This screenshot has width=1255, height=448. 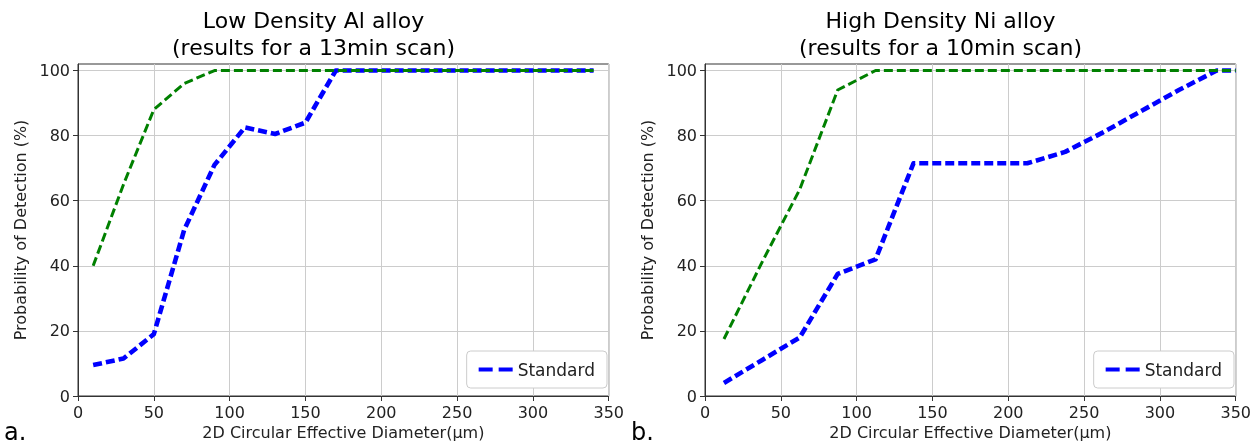 I want to click on text: b., so click(x=642, y=432).